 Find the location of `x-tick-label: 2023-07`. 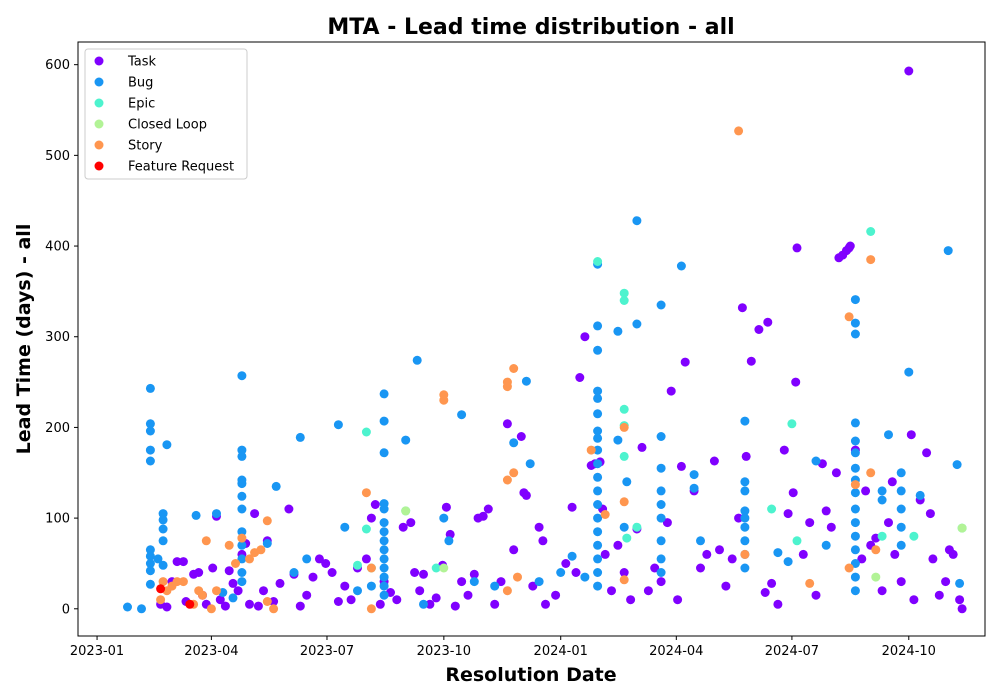

x-tick-label: 2023-07 is located at coordinates (327, 651).